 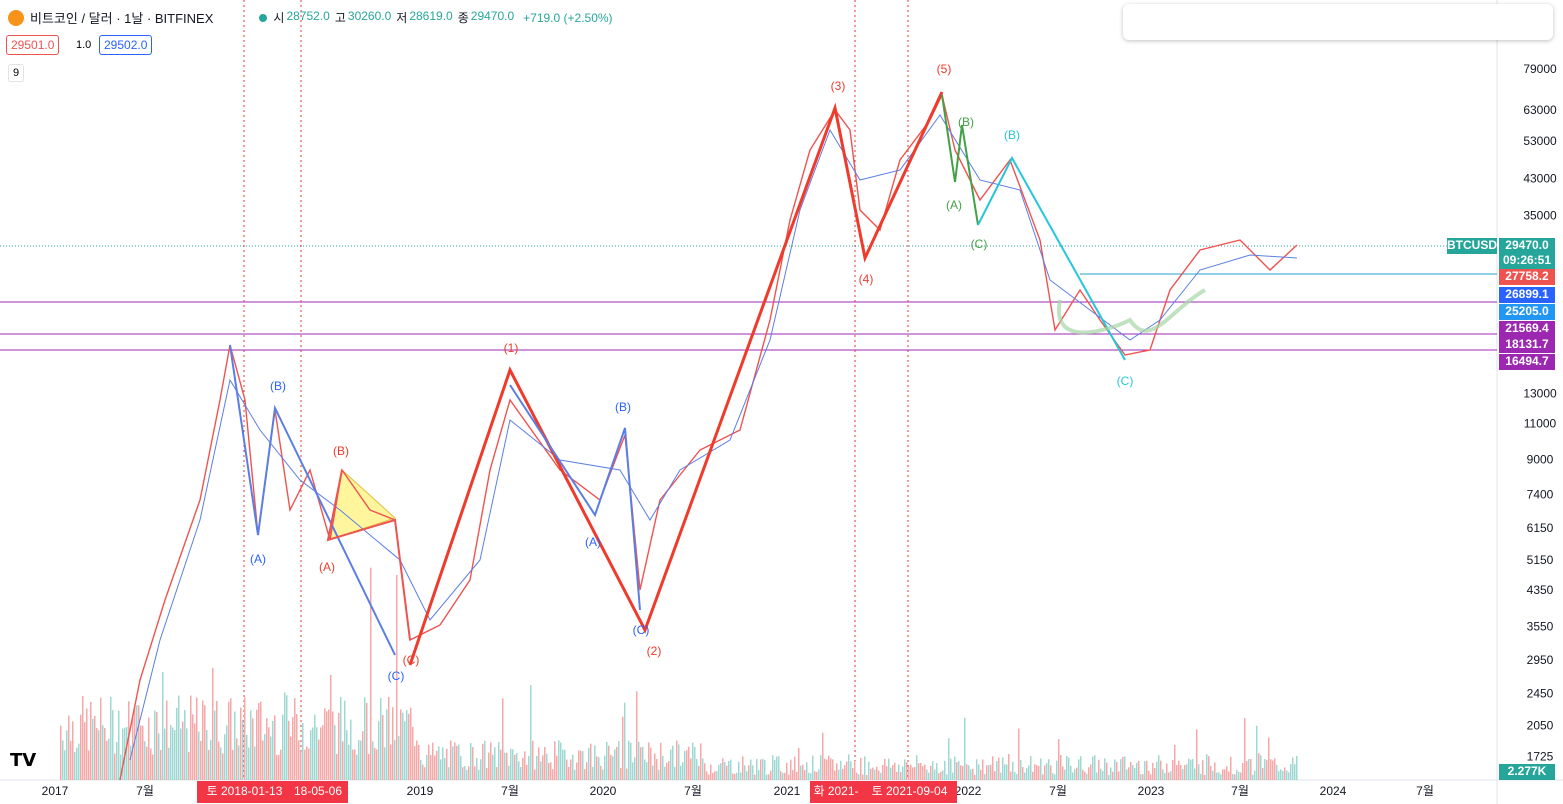 What do you see at coordinates (1540, 660) in the screenshot?
I see `price-label: 2950` at bounding box center [1540, 660].